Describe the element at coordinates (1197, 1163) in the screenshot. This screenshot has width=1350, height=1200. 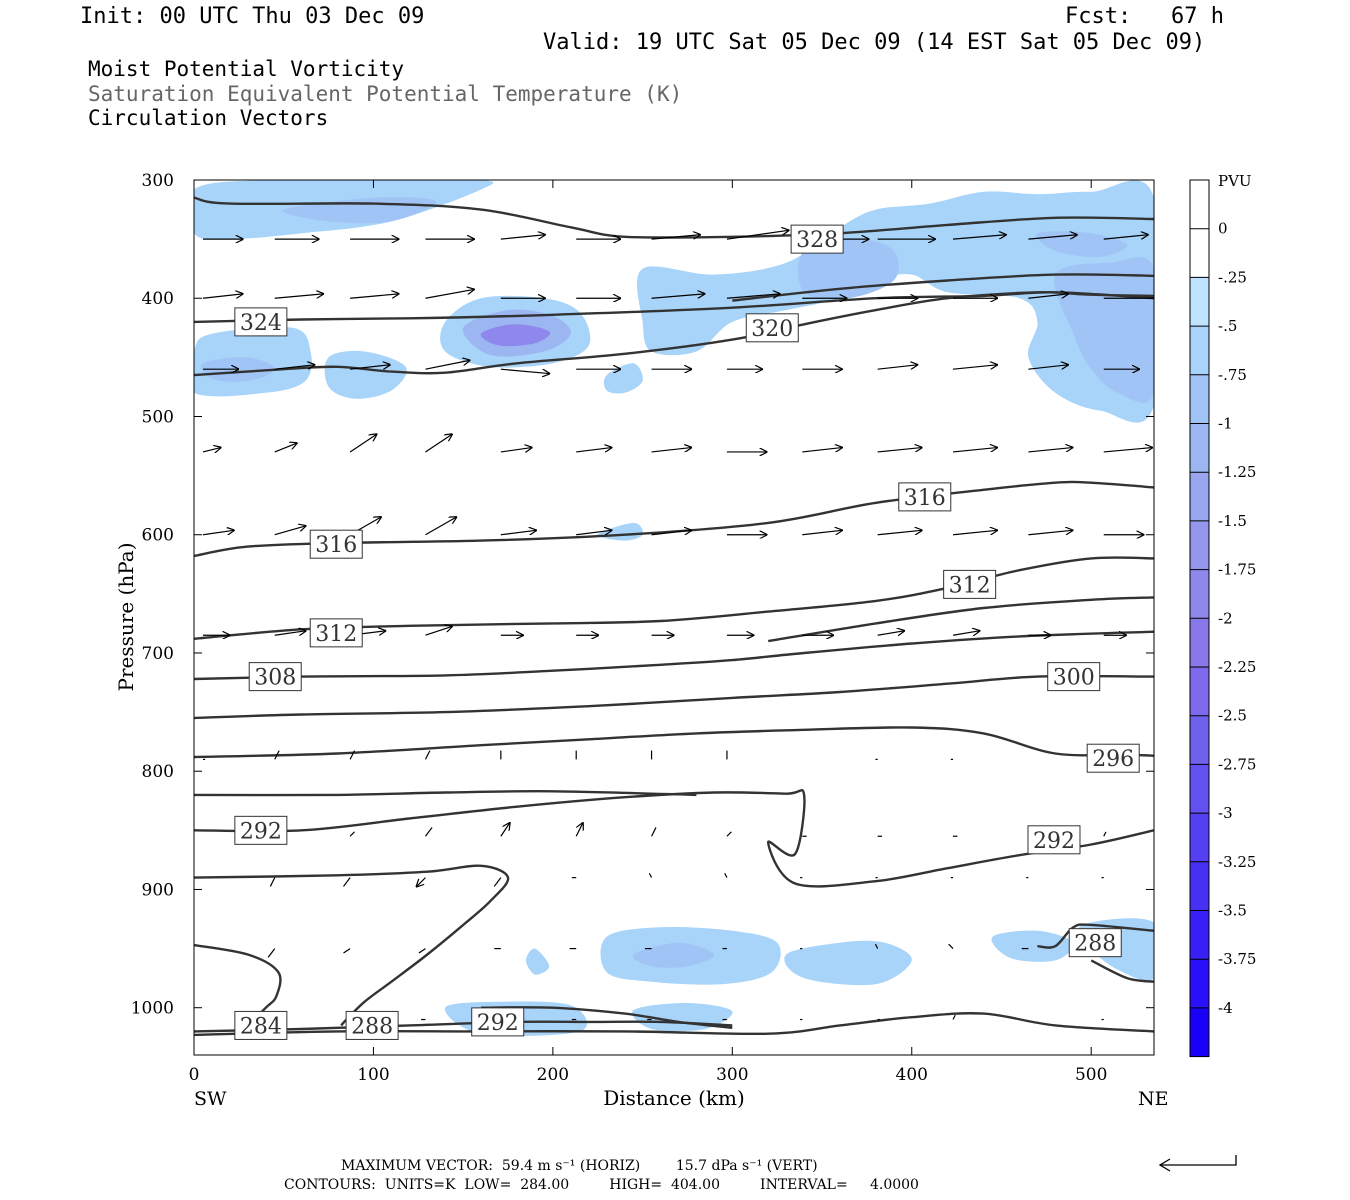
I see `reference-vector` at that location.